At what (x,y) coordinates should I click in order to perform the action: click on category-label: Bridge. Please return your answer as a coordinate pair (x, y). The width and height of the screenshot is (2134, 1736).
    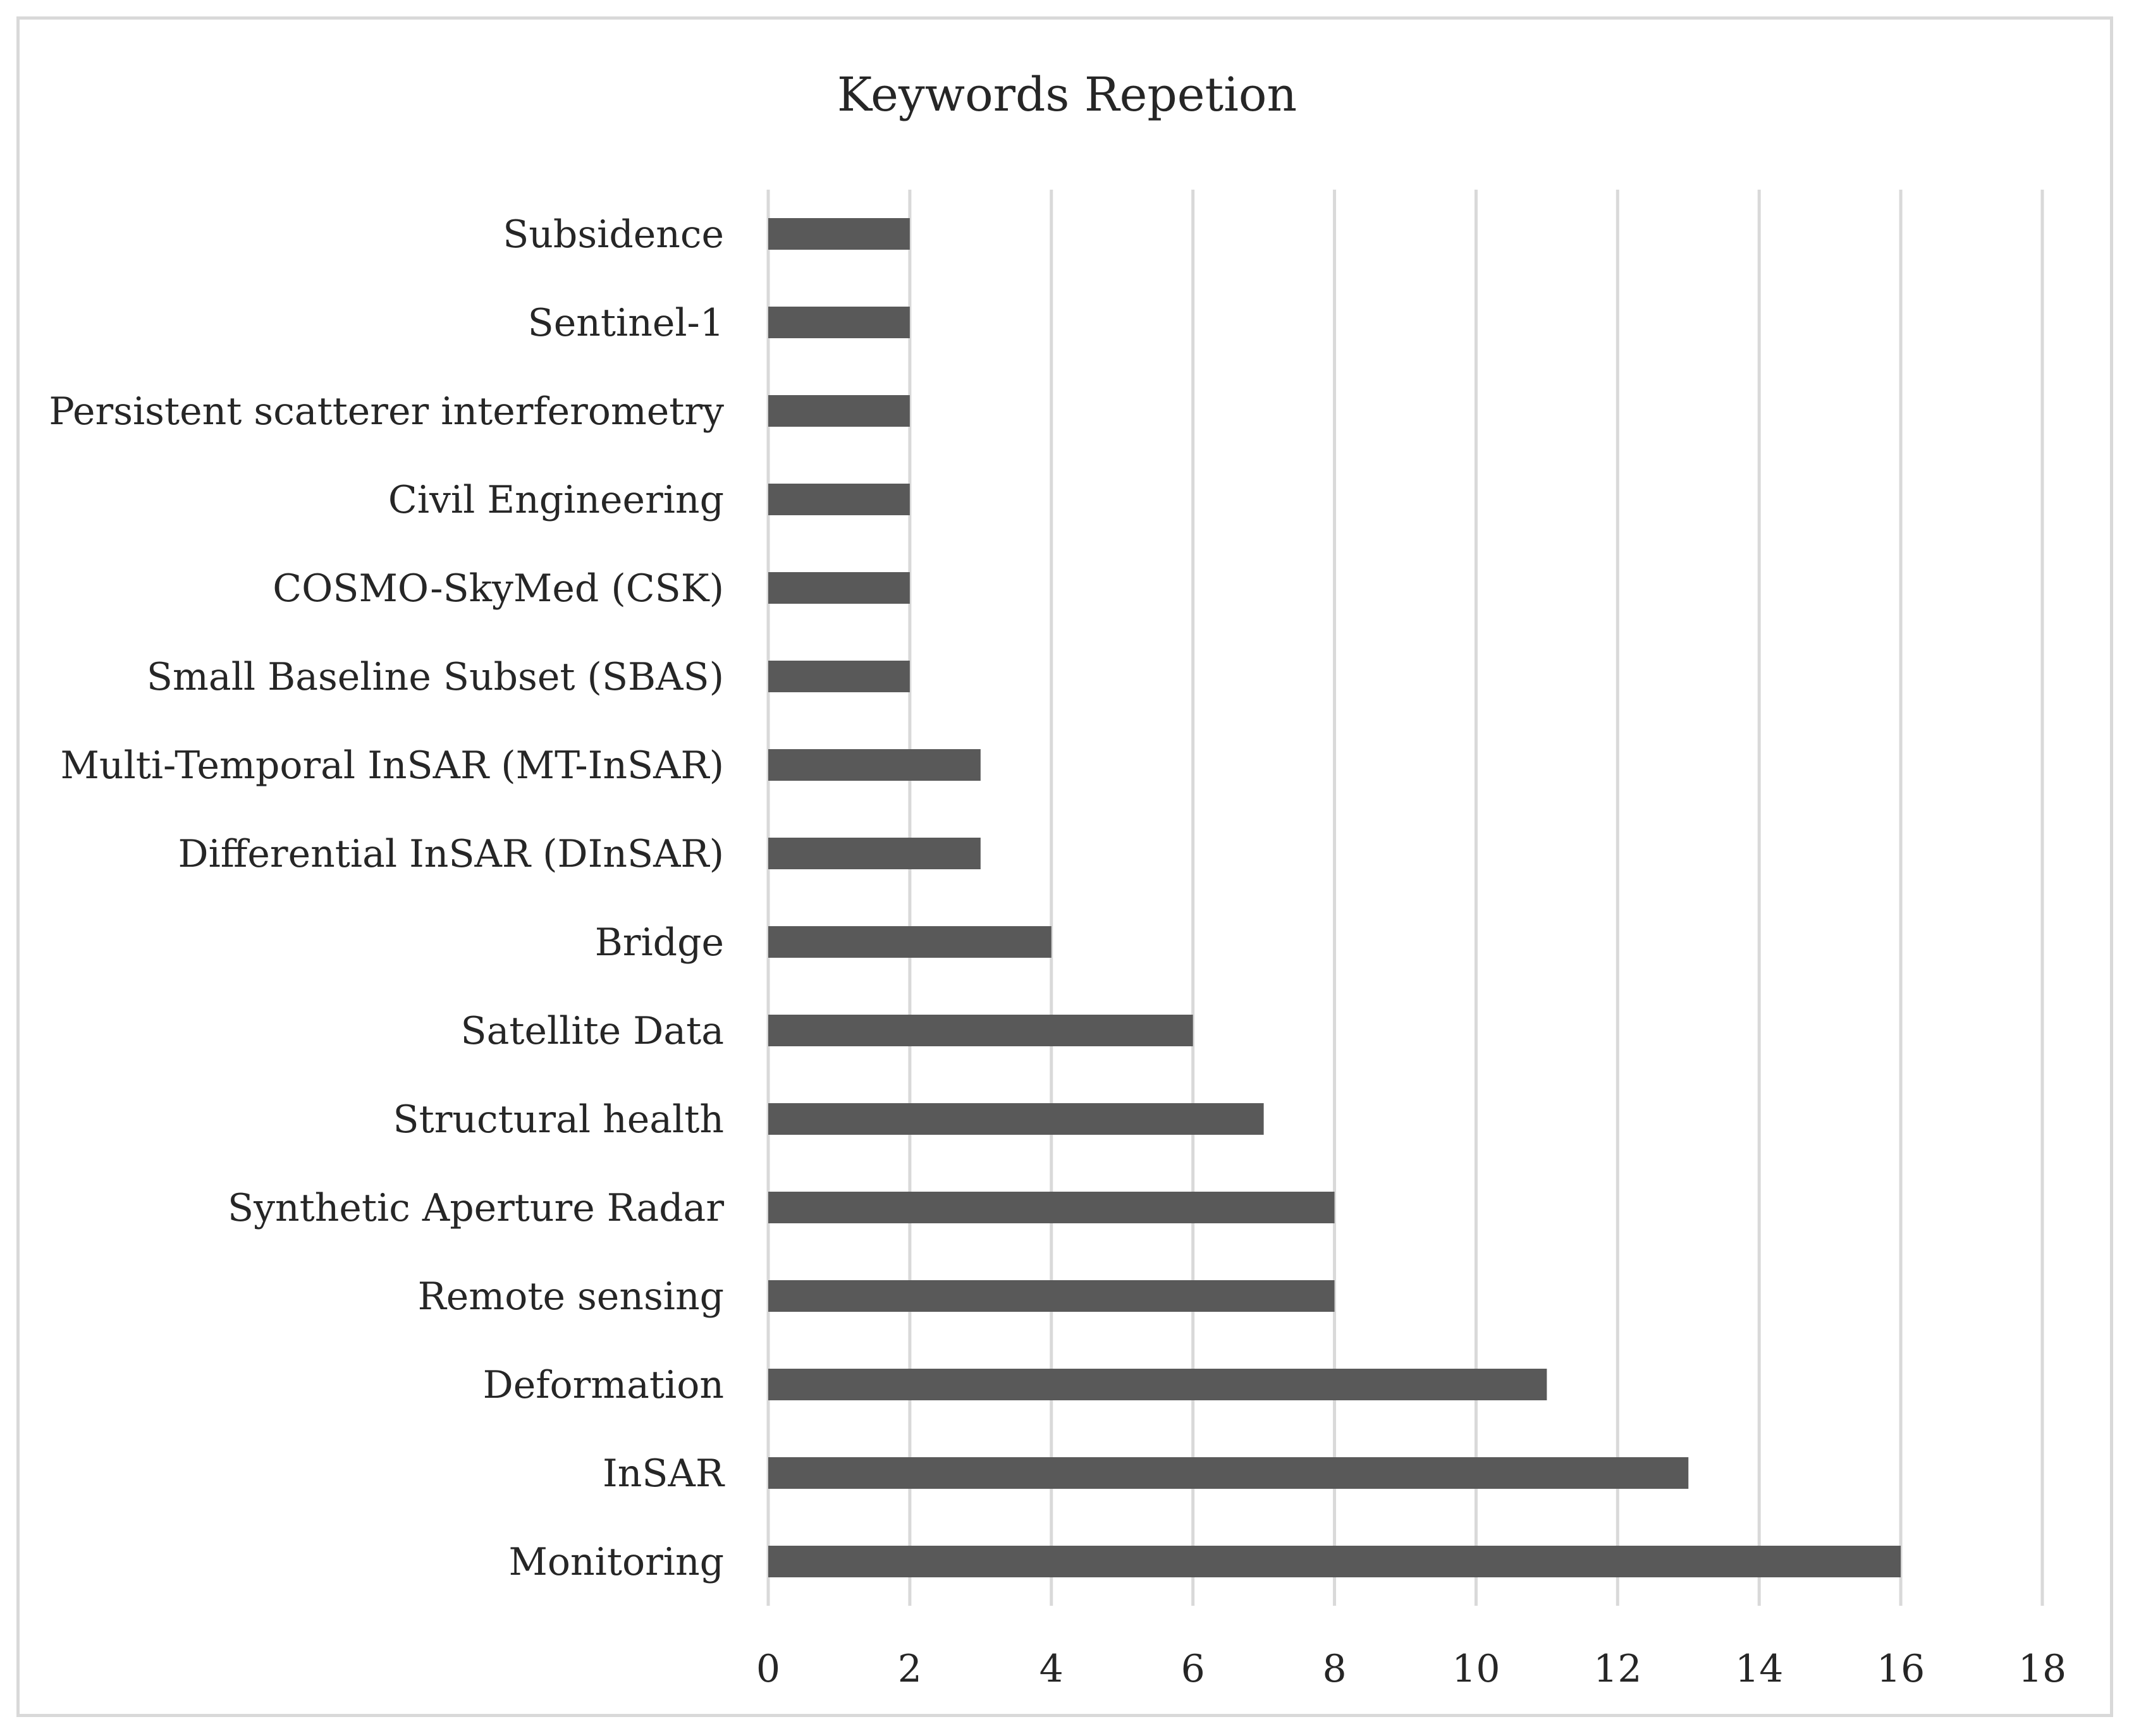
    Looking at the image, I should click on (659, 942).